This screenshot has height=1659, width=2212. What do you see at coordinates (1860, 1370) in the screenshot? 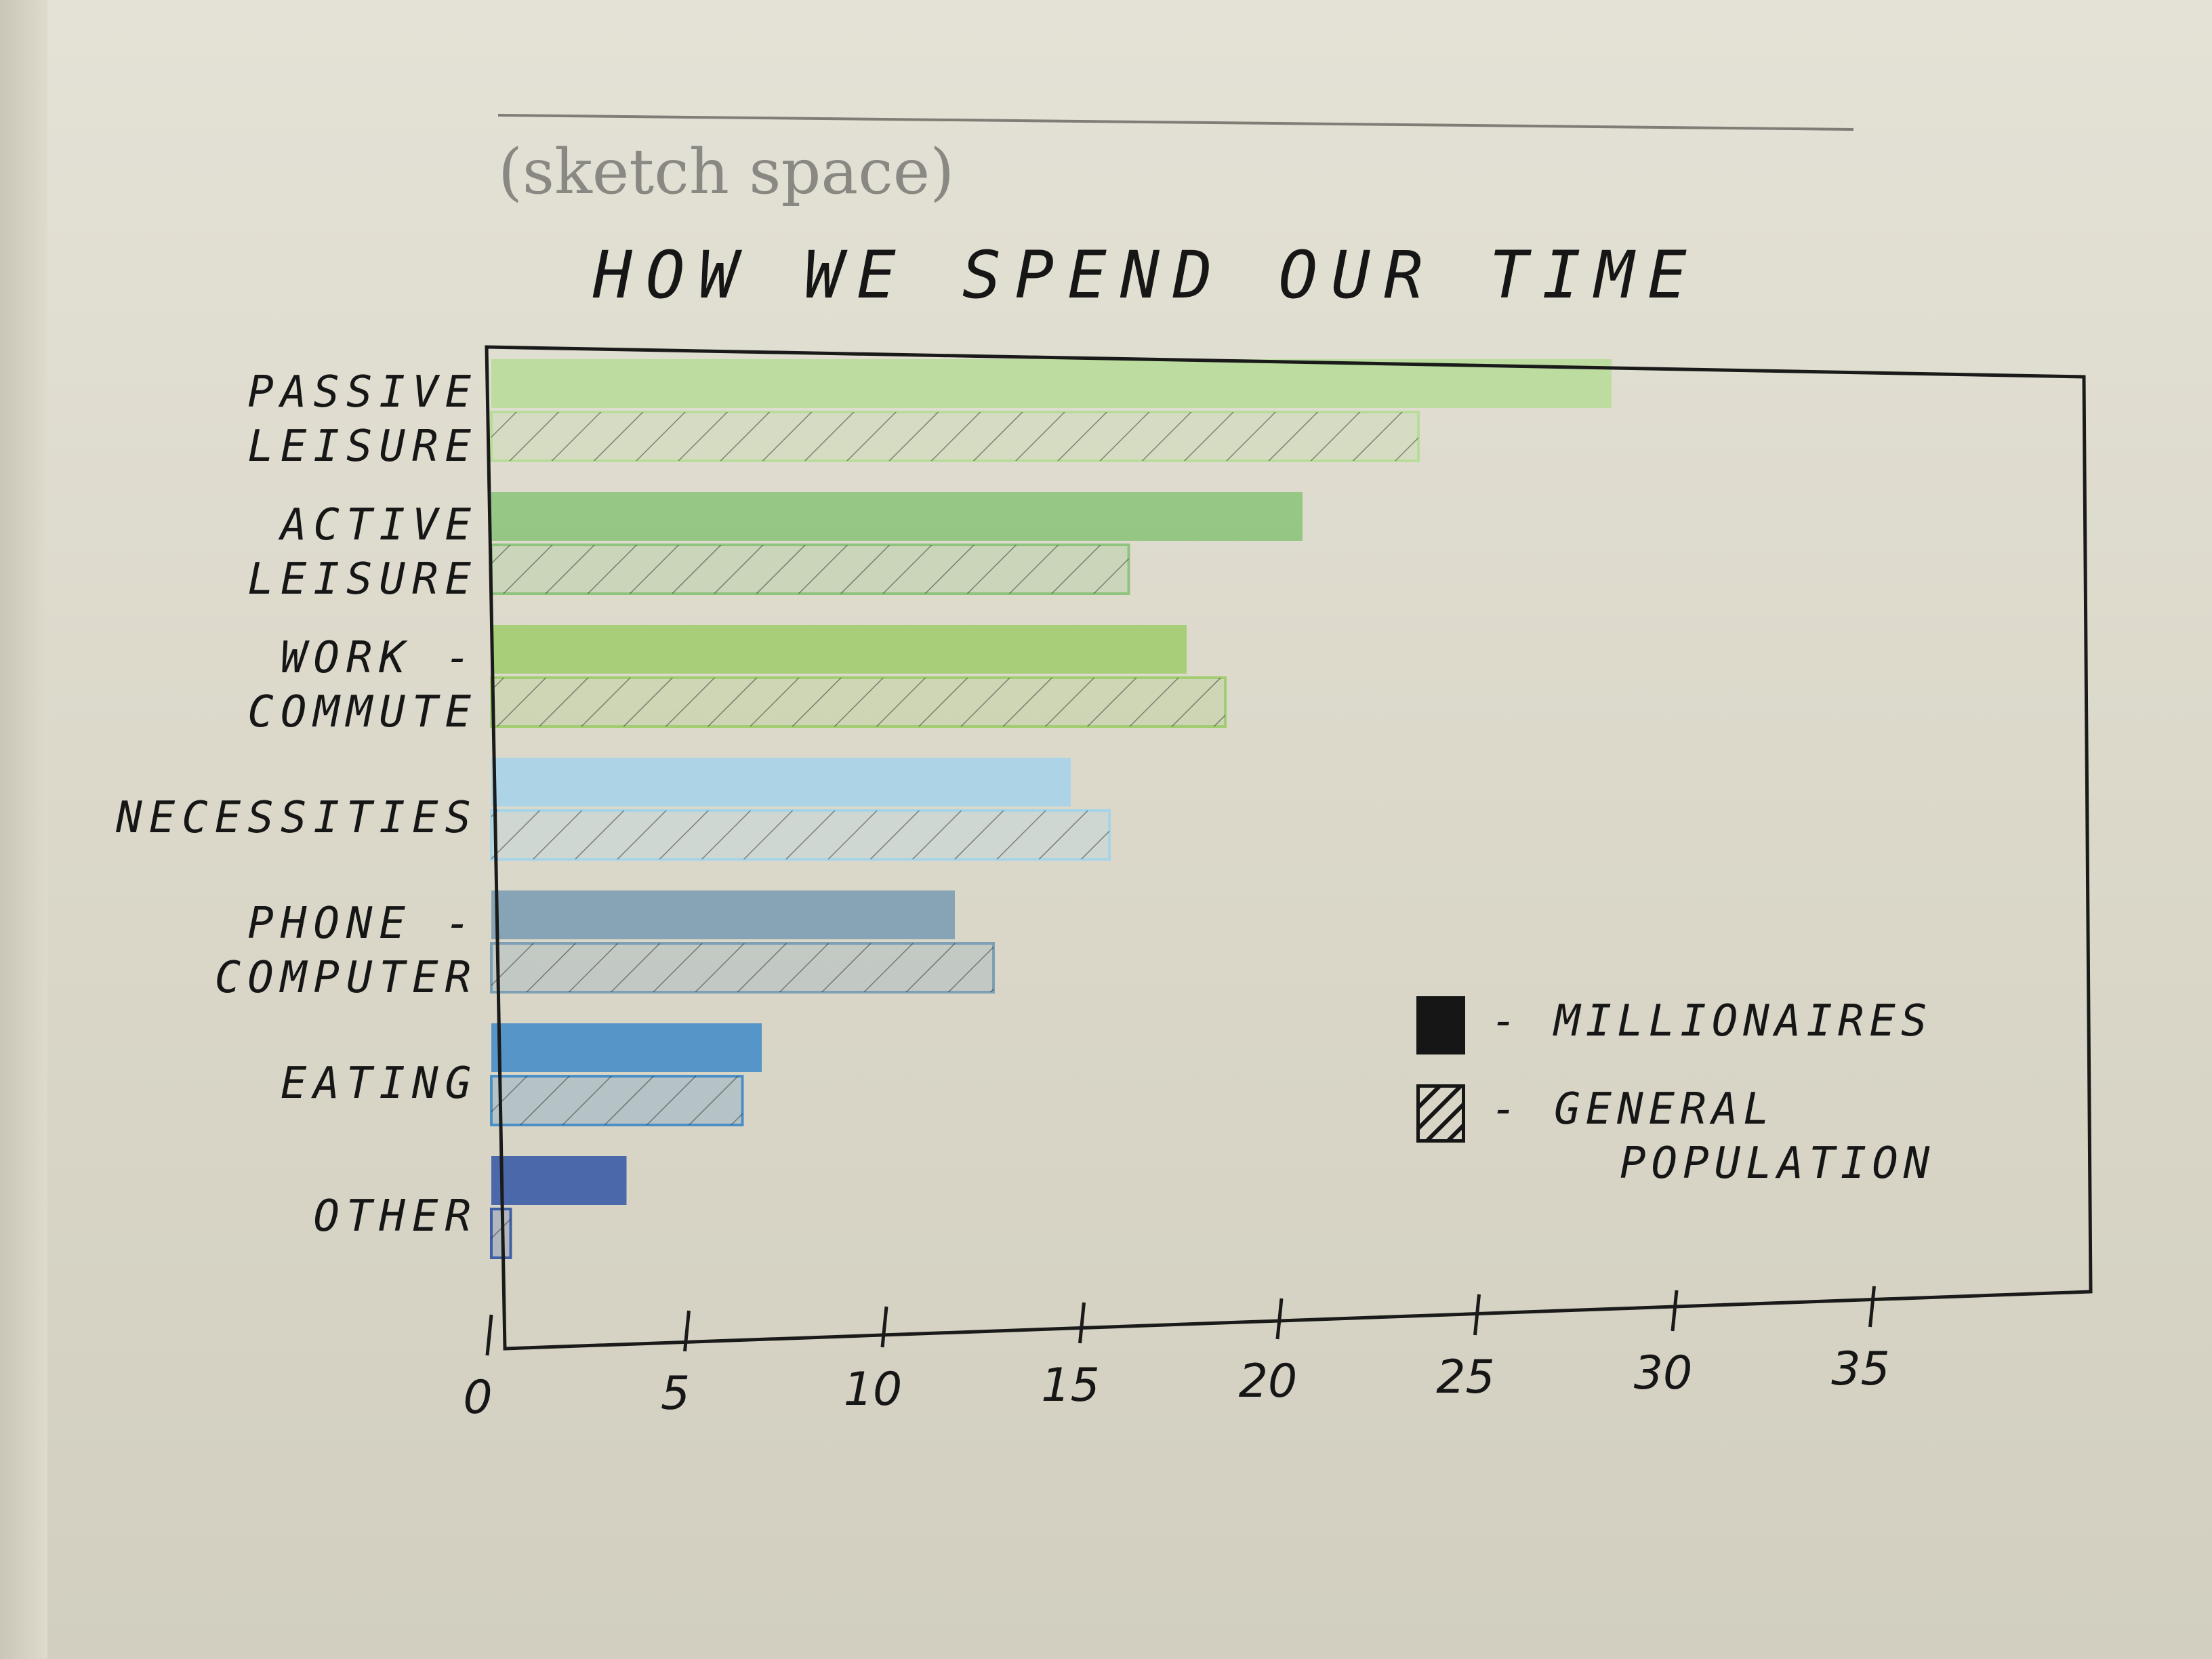
I see `x-tick-label: 35` at bounding box center [1860, 1370].